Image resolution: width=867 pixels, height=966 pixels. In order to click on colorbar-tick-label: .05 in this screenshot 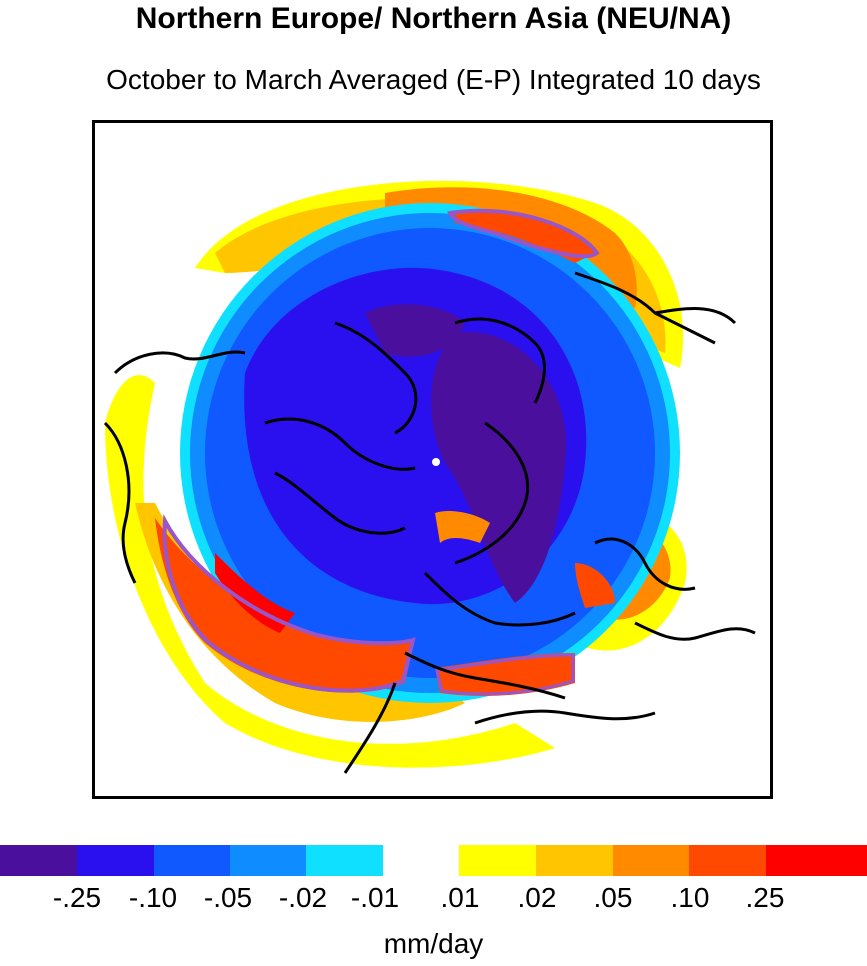, I will do `click(613, 897)`.